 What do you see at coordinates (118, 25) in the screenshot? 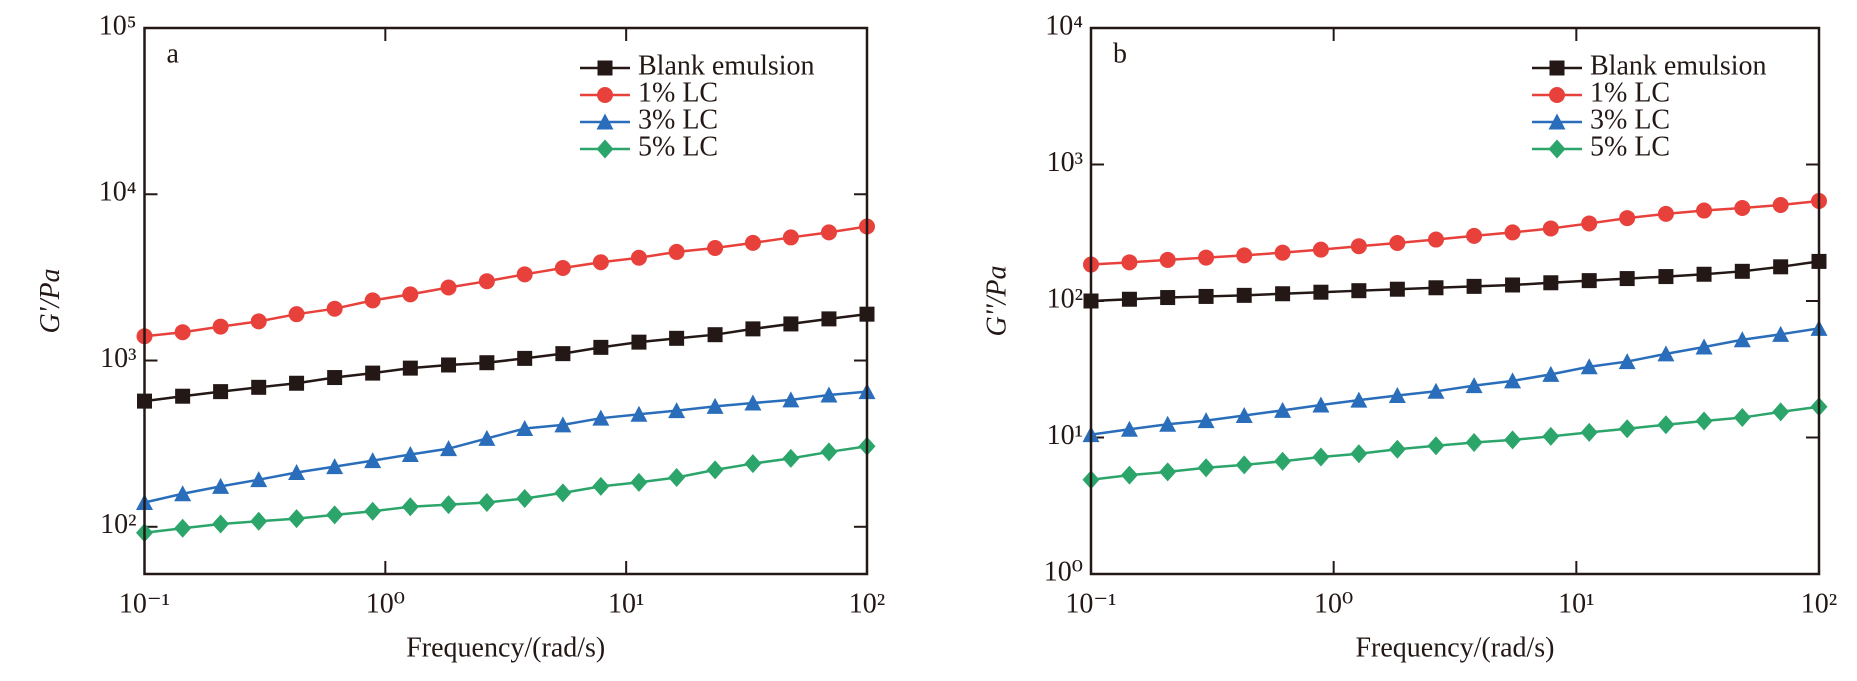
I see `y-tick-label: 10⁵` at bounding box center [118, 25].